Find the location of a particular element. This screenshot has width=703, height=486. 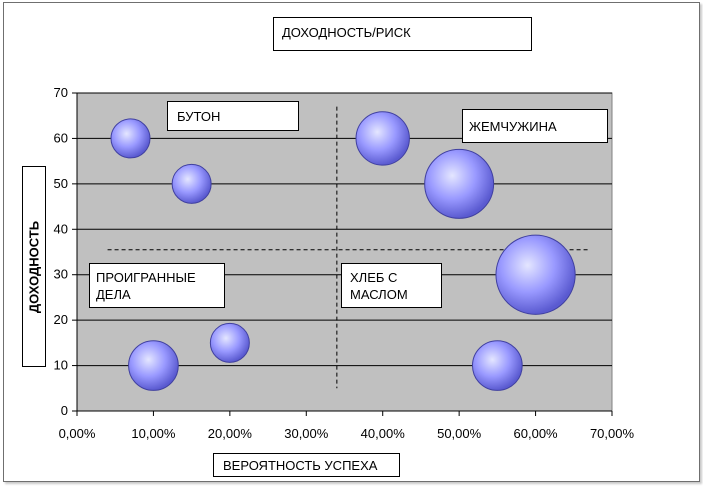

y-tick-label: 20 is located at coordinates (61, 319).